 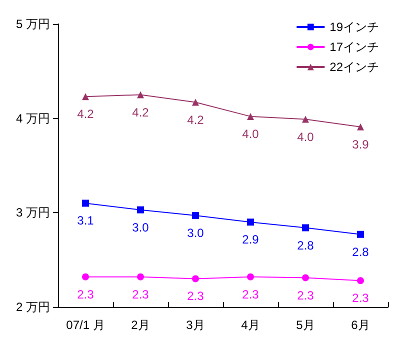 What do you see at coordinates (33, 307) in the screenshot?
I see `y-tick-label: 2 万円` at bounding box center [33, 307].